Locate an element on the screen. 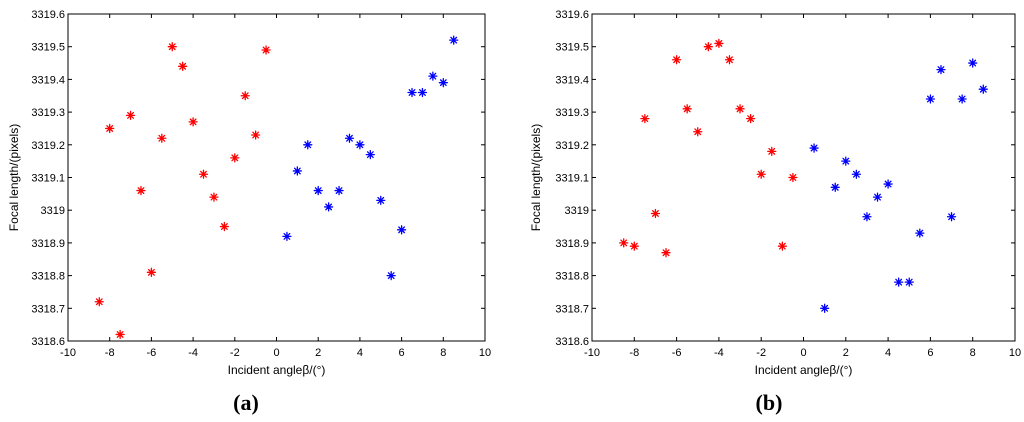 Image resolution: width=1024 pixels, height=422 pixels. panel-label-letter: b is located at coordinates (769, 402).